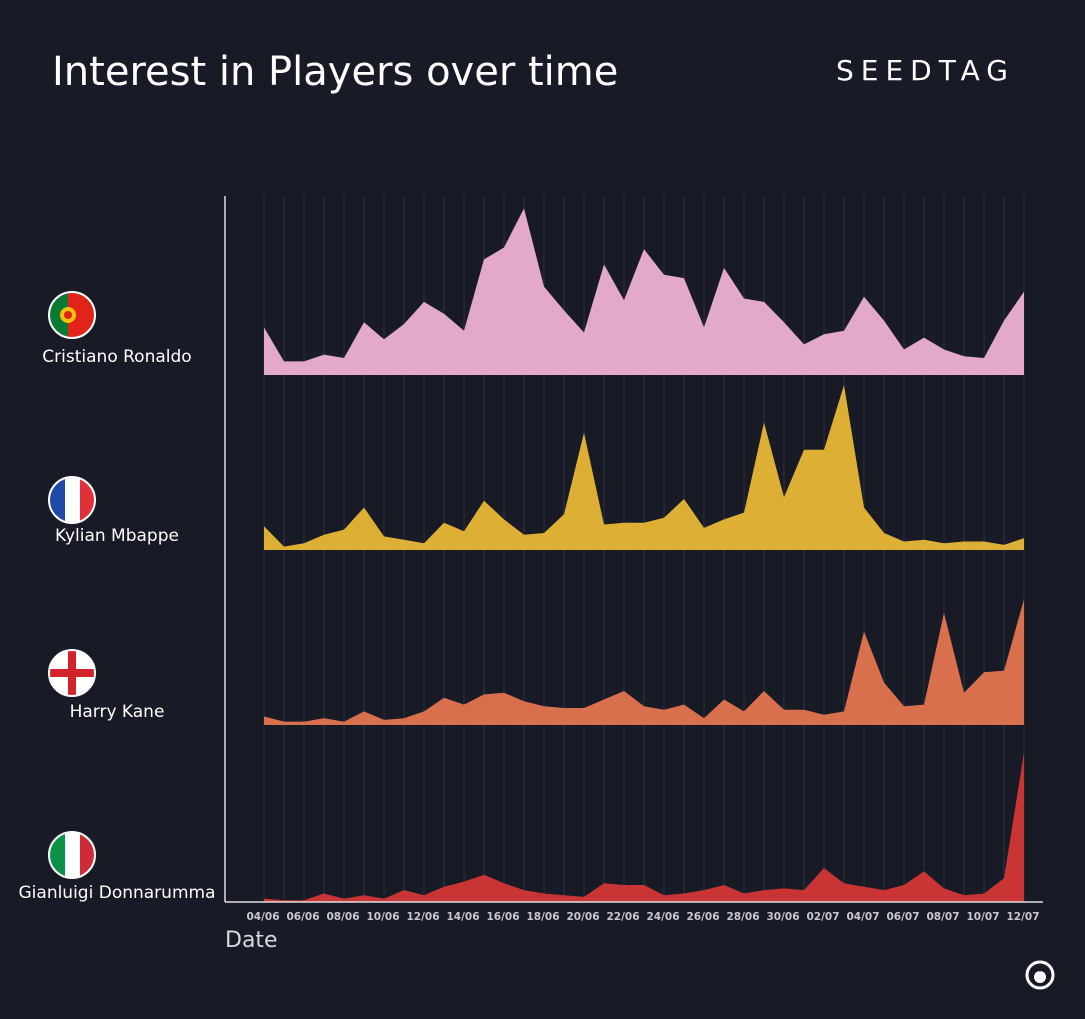 This screenshot has width=1085, height=1019. Describe the element at coordinates (251, 940) in the screenshot. I see `x-axis-label: Date` at that location.